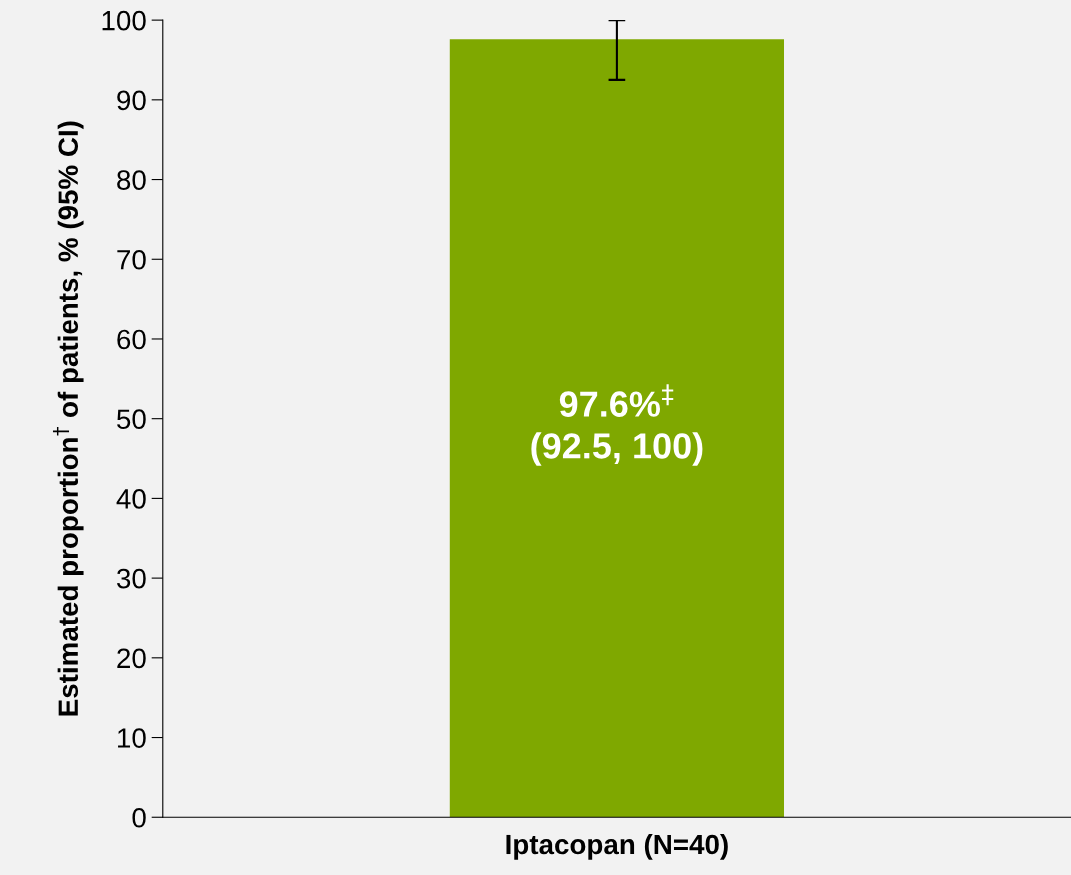 The width and height of the screenshot is (1071, 875). What do you see at coordinates (617, 846) in the screenshot?
I see `x-tick-label: Iptacopan (N=40)` at bounding box center [617, 846].